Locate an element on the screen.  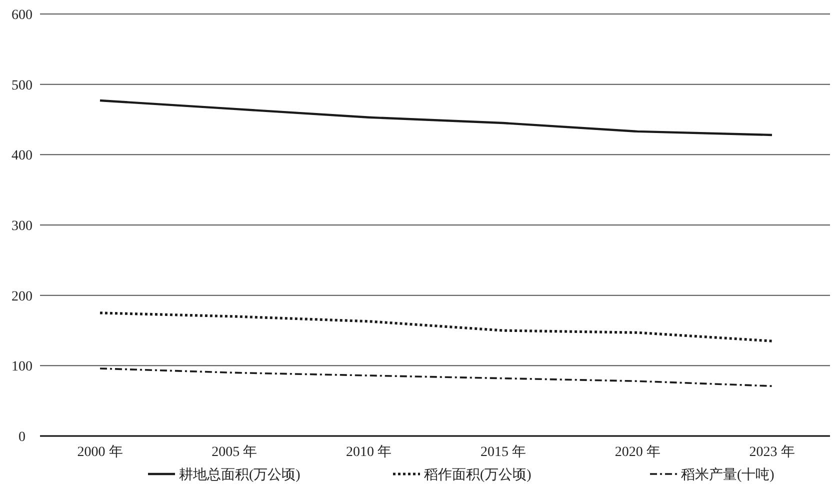
x-tick-label: 2015 年 is located at coordinates (503, 452).